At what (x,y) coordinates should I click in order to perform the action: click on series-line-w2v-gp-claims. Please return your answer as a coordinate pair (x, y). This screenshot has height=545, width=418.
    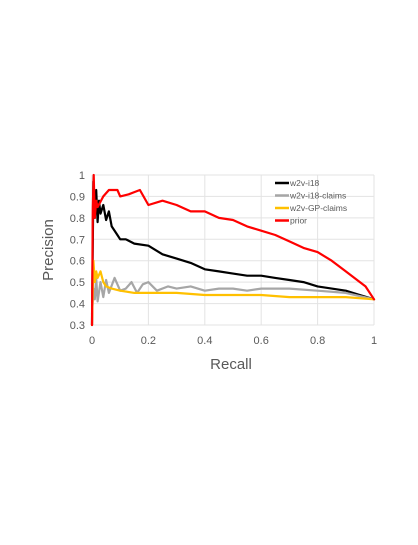
    Looking at the image, I should click on (233, 293).